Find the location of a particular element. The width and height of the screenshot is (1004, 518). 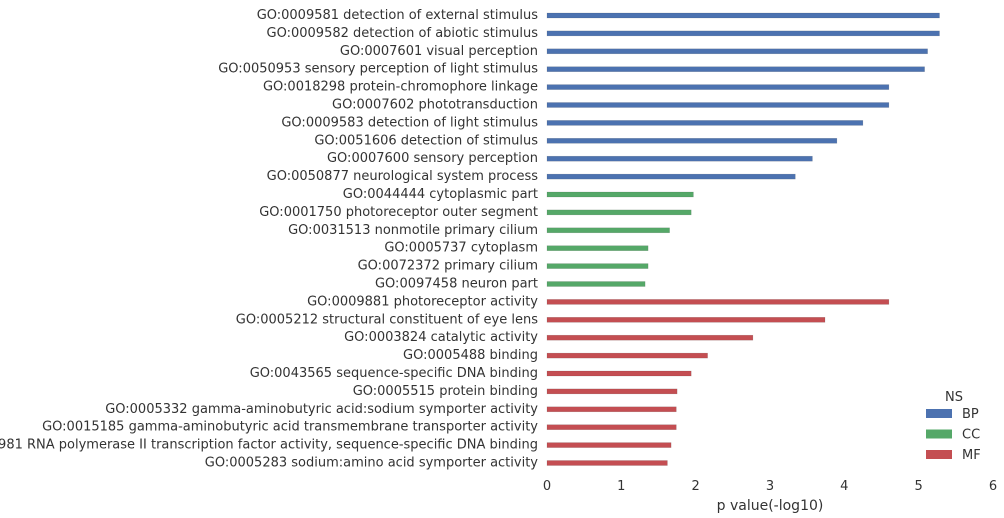

x-tick-labels-group: 0 1 2 3 4 5 6 is located at coordinates (770, 486).